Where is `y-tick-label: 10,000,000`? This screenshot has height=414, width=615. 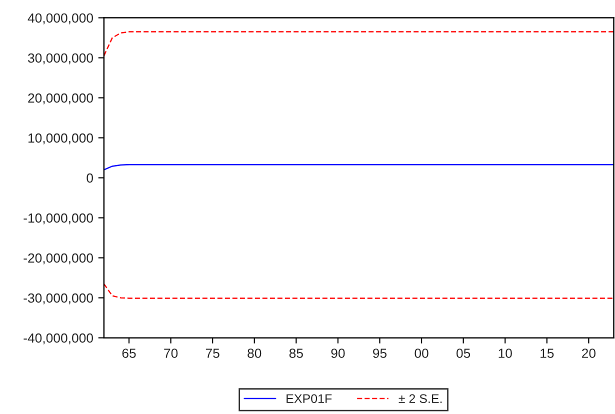
y-tick-label: 10,000,000 is located at coordinates (61, 138).